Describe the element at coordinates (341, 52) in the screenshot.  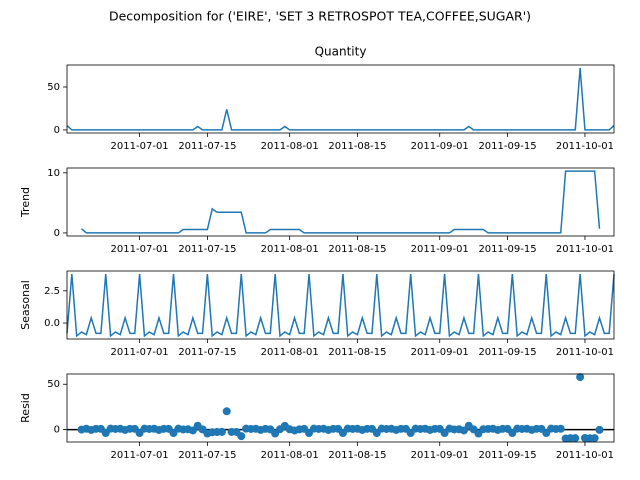
I see `panel-title: Quantity` at that location.